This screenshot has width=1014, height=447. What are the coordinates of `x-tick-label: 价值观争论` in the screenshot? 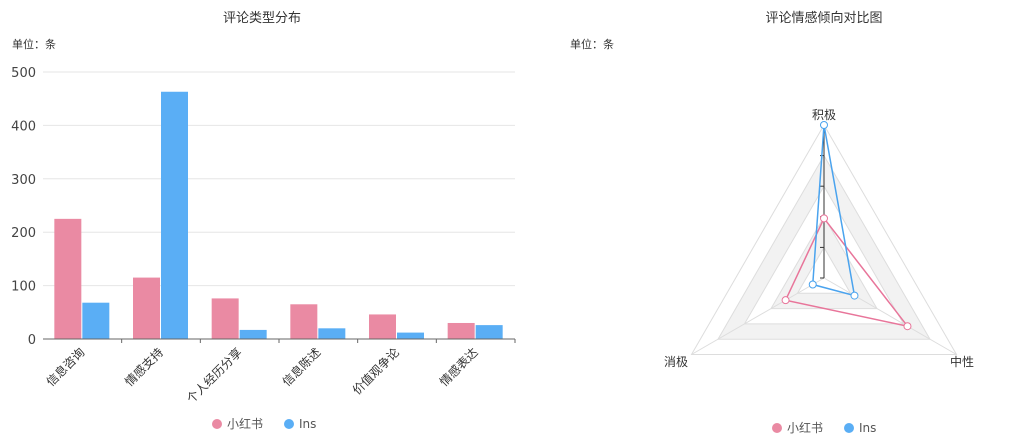 It's located at (375, 371).